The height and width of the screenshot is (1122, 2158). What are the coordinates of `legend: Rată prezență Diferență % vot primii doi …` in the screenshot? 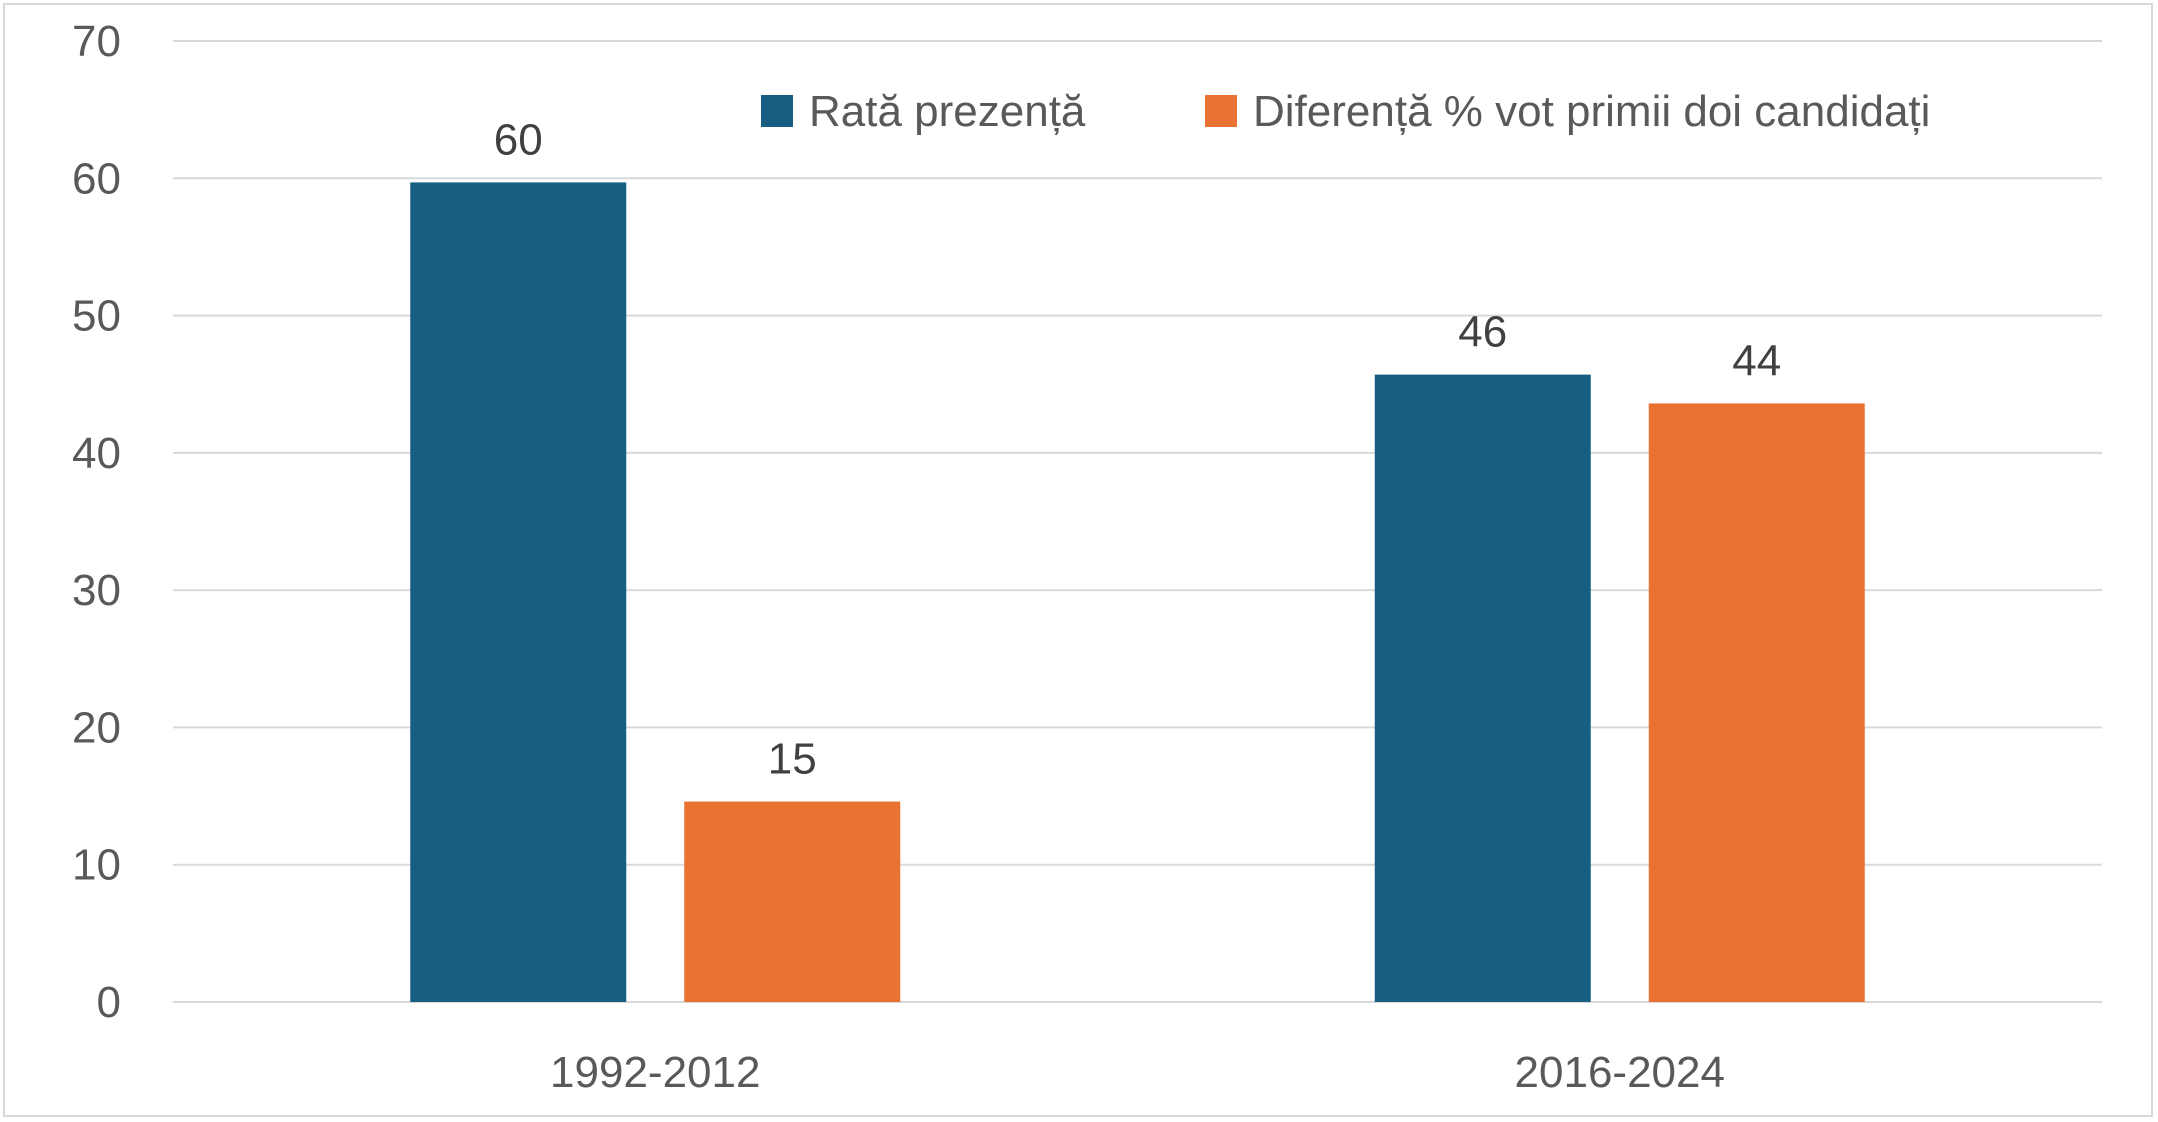 It's located at (1345, 111).